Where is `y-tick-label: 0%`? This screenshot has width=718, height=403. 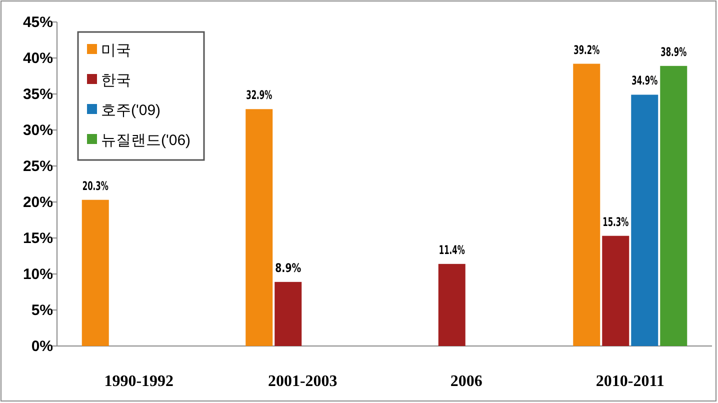 y-tick-label: 0% is located at coordinates (42, 346).